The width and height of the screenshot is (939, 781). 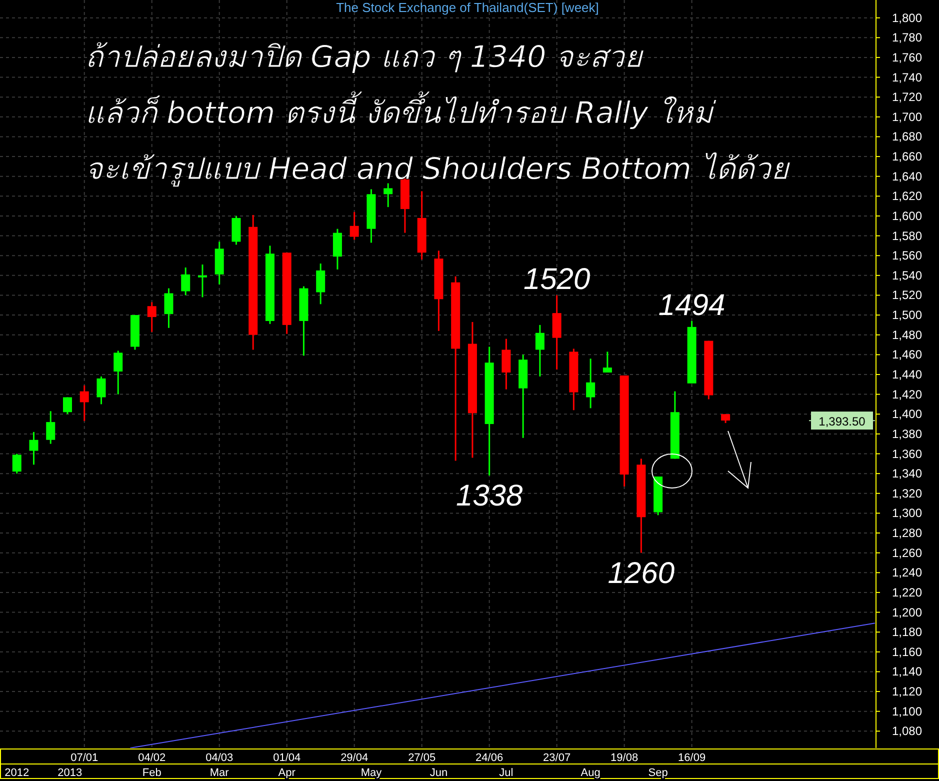 I want to click on y-tick-label: 1,120, so click(x=907, y=691).